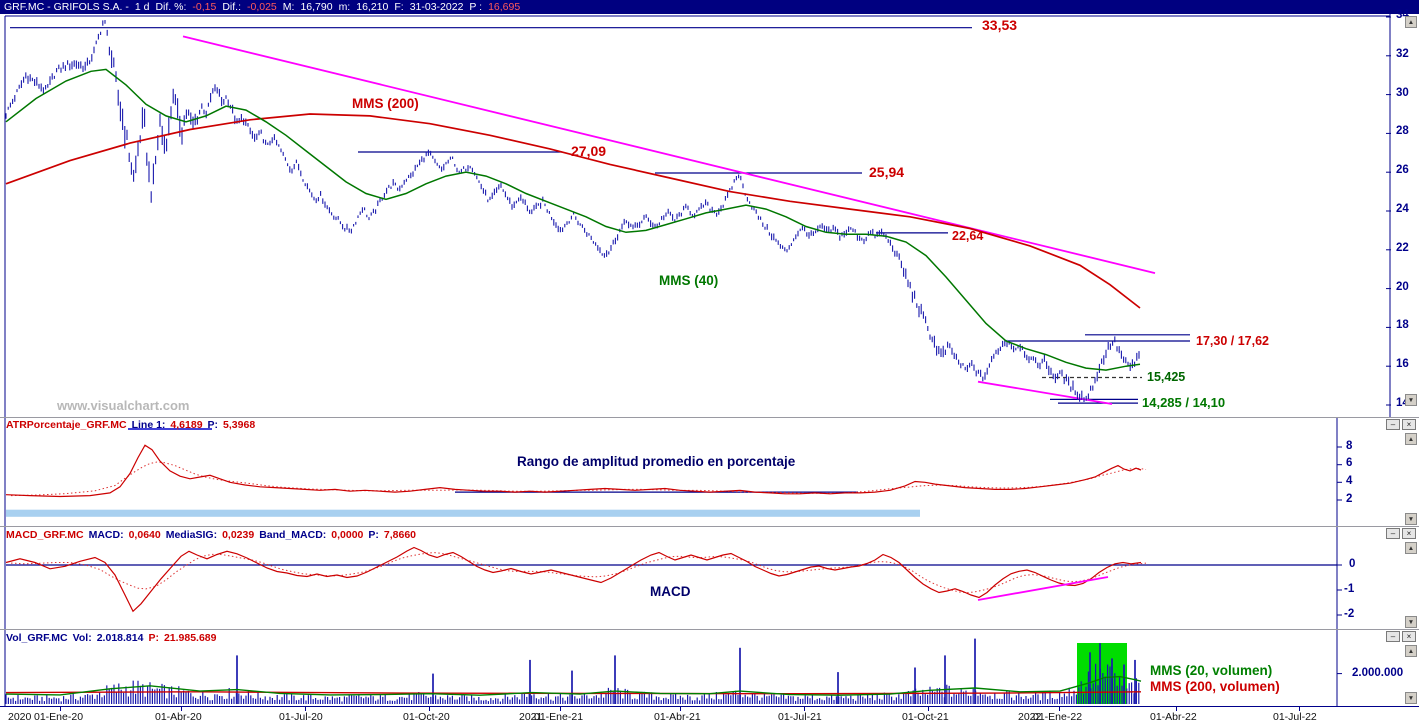  What do you see at coordinates (191, 535) in the screenshot?
I see `mediasig-label: MediaSIG:` at bounding box center [191, 535].